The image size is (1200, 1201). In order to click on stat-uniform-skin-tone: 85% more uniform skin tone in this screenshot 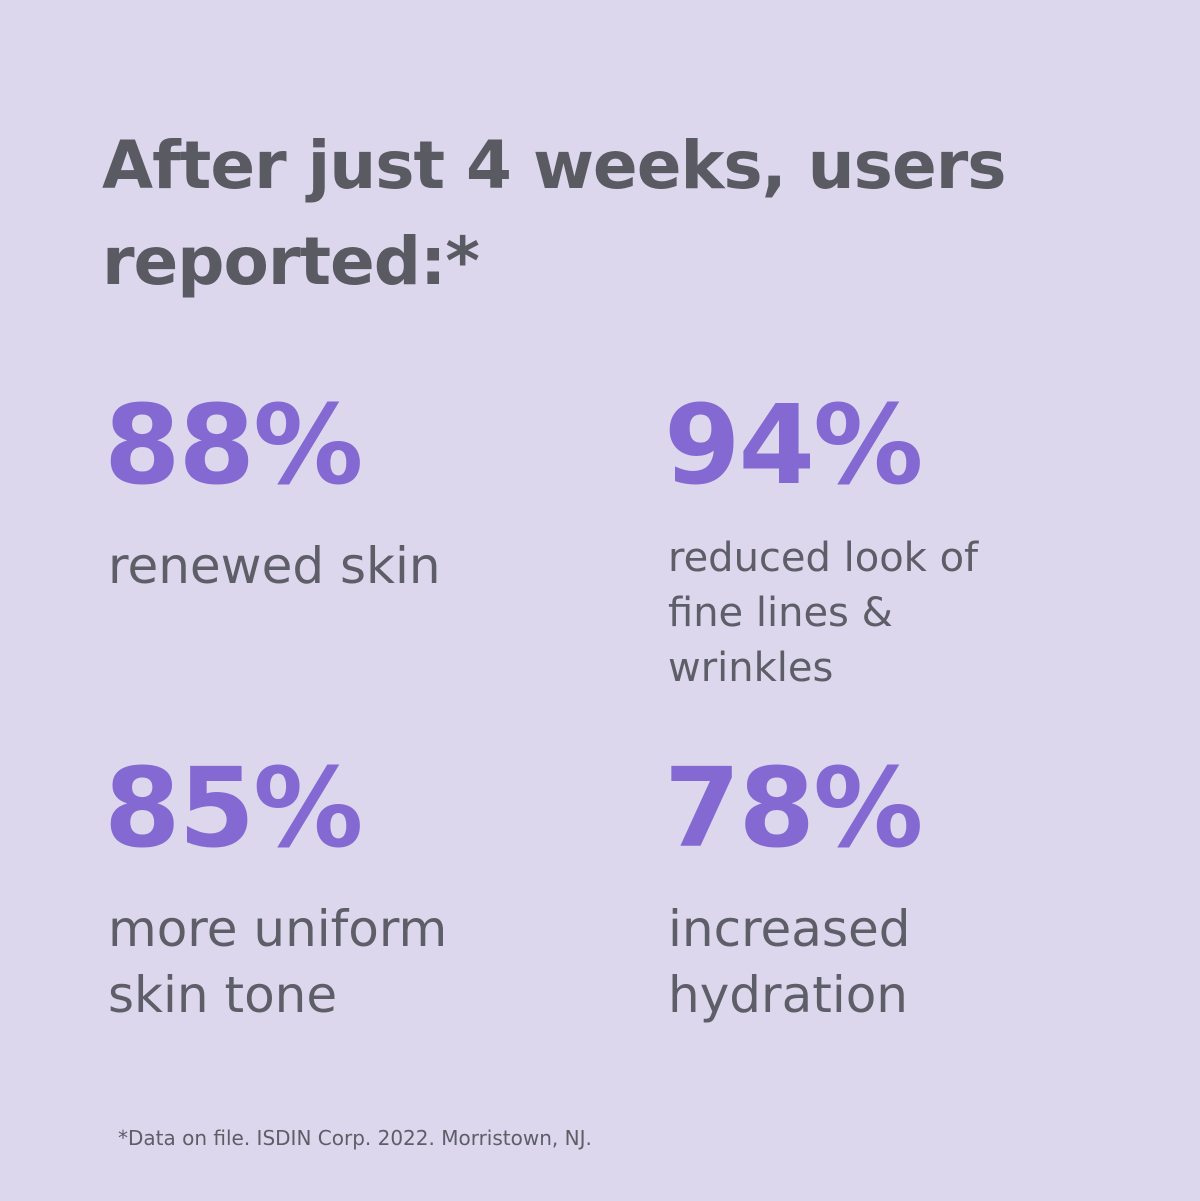, I will do `click(339, 888)`.